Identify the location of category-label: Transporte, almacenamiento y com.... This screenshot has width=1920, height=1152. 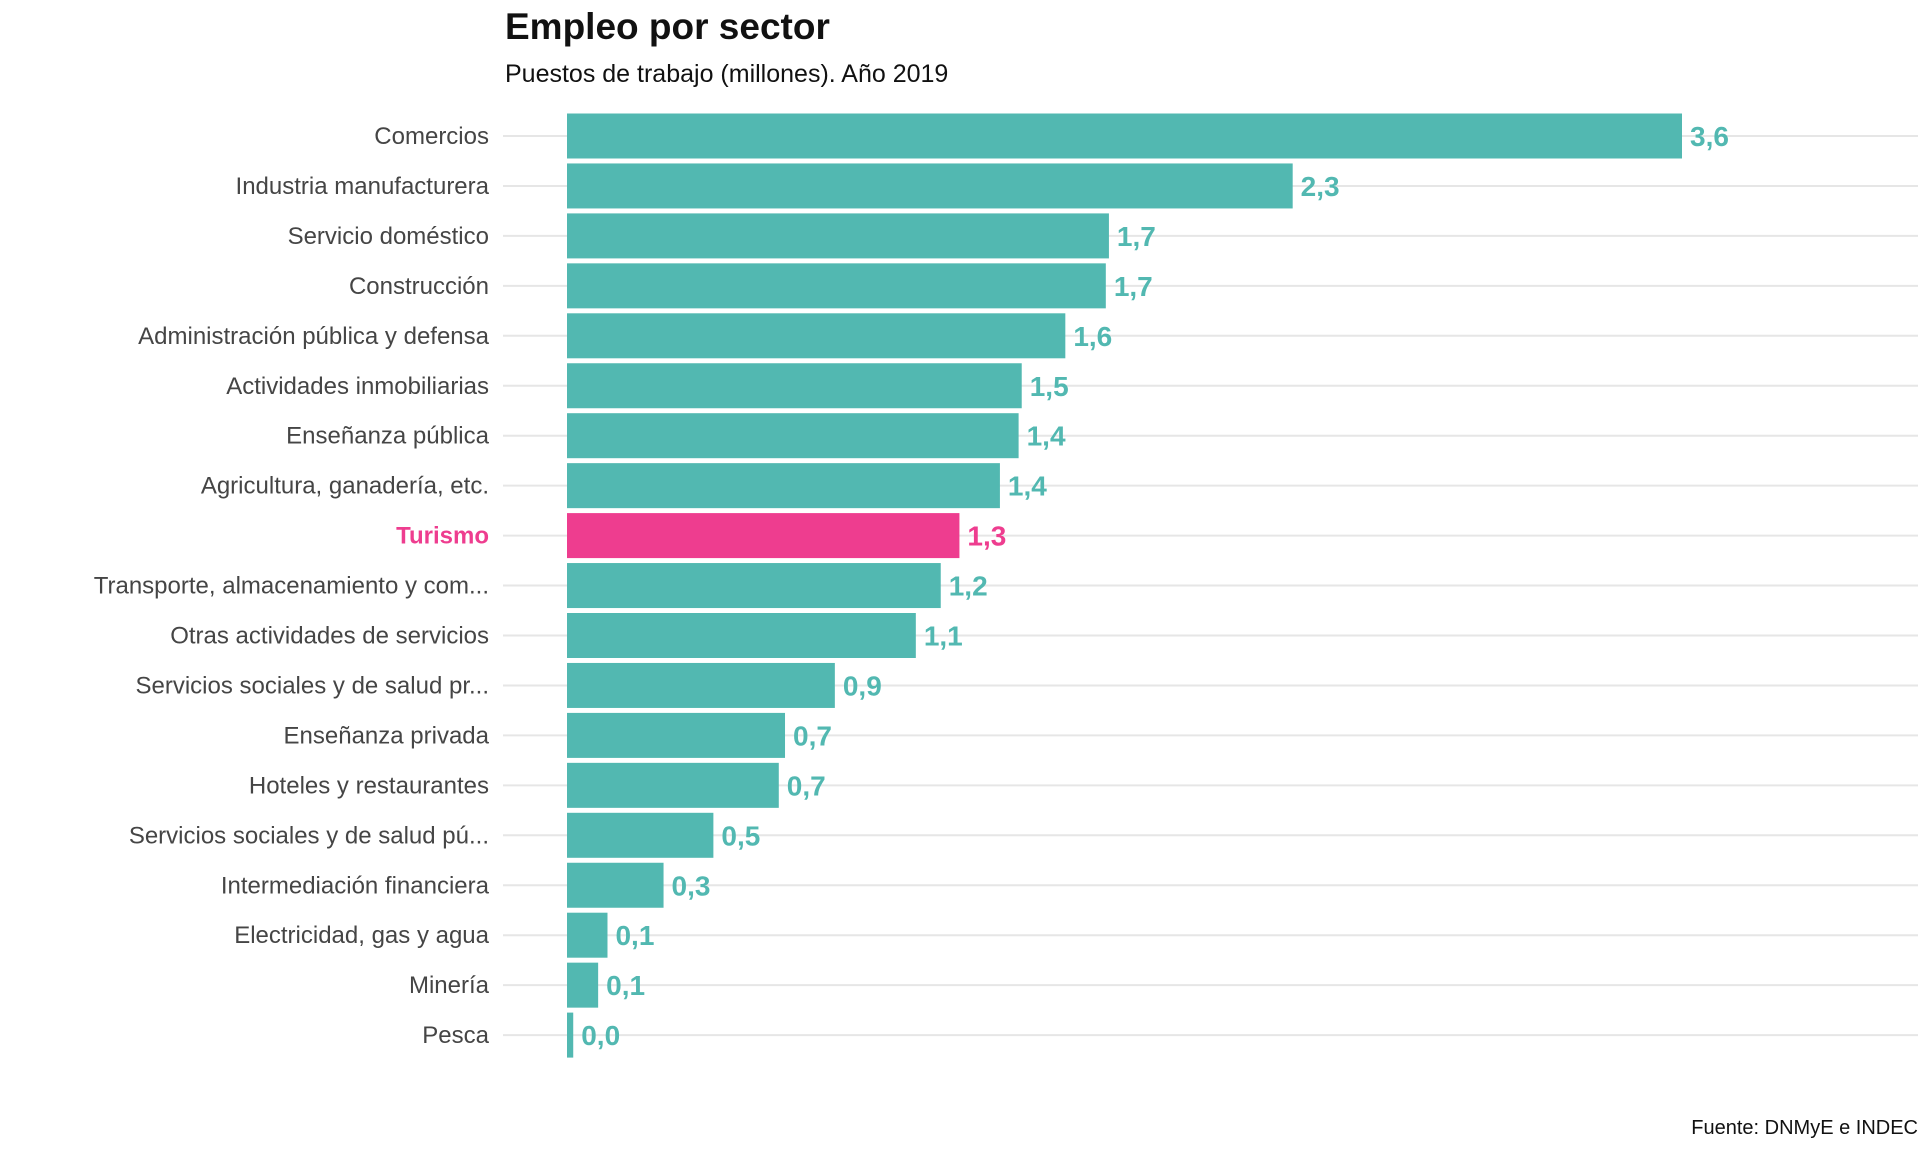
(291, 586).